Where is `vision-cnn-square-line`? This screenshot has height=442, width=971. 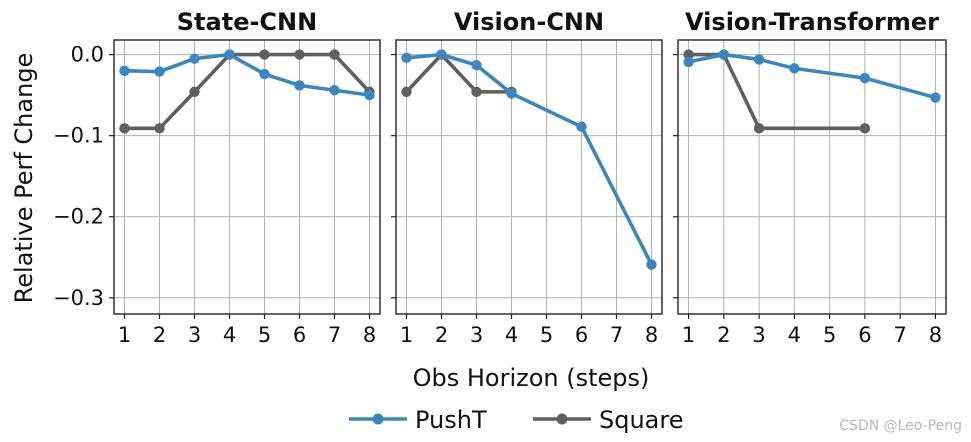 vision-cnn-square-line is located at coordinates (459, 73).